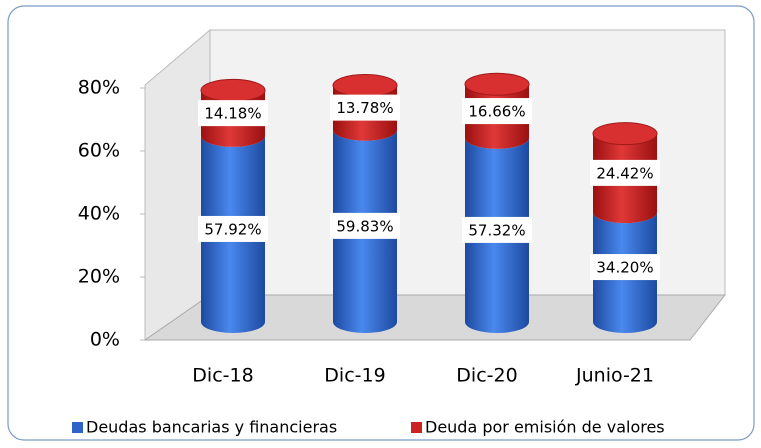 This screenshot has width=761, height=448. What do you see at coordinates (99, 88) in the screenshot?
I see `y-tick-label: 80%` at bounding box center [99, 88].